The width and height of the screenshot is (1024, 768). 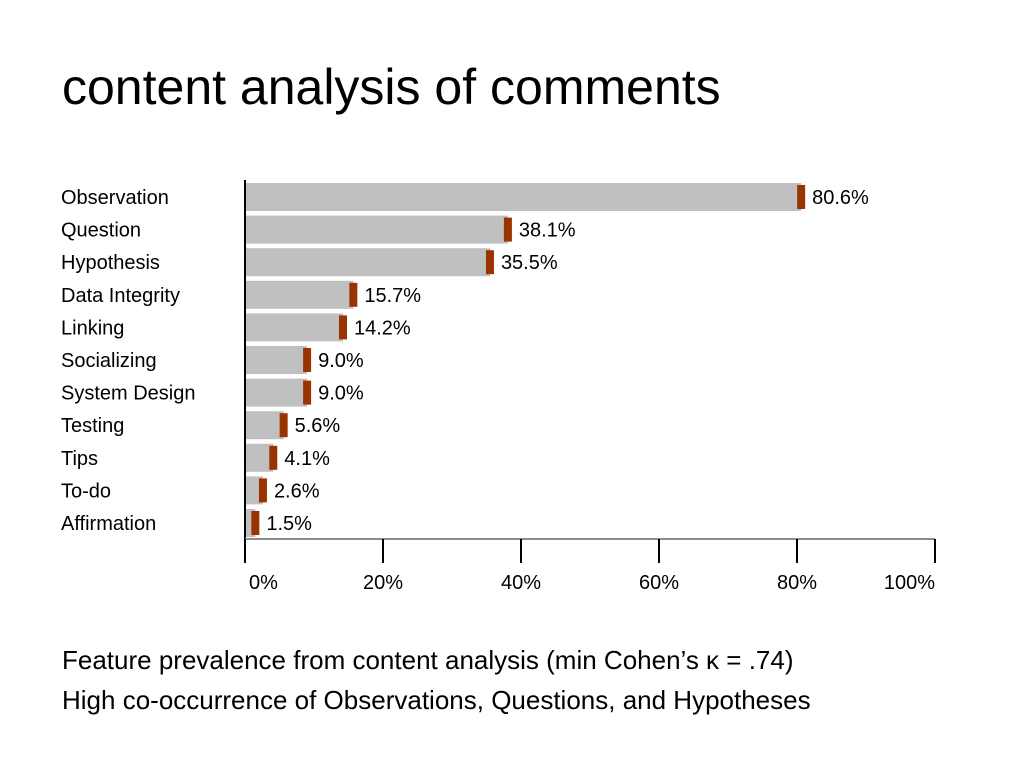 I want to click on x-tick-label: 0%, so click(x=263, y=583).